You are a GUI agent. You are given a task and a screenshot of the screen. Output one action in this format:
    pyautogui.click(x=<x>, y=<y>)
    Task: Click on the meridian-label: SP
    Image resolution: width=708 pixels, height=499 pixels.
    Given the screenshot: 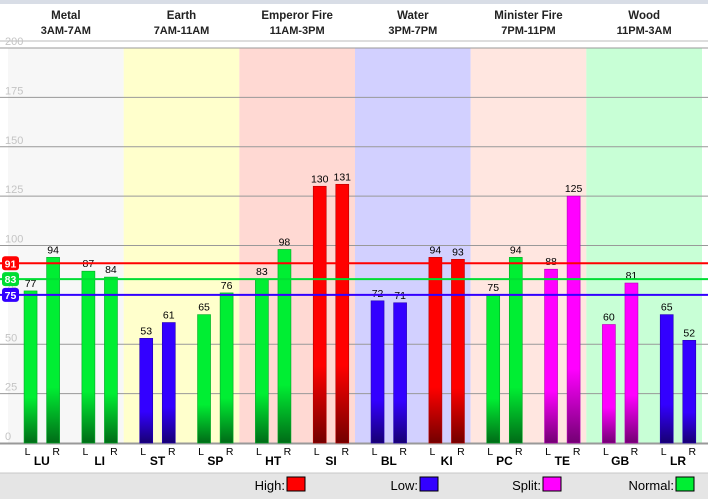 What is the action you would take?
    pyautogui.click(x=215, y=461)
    